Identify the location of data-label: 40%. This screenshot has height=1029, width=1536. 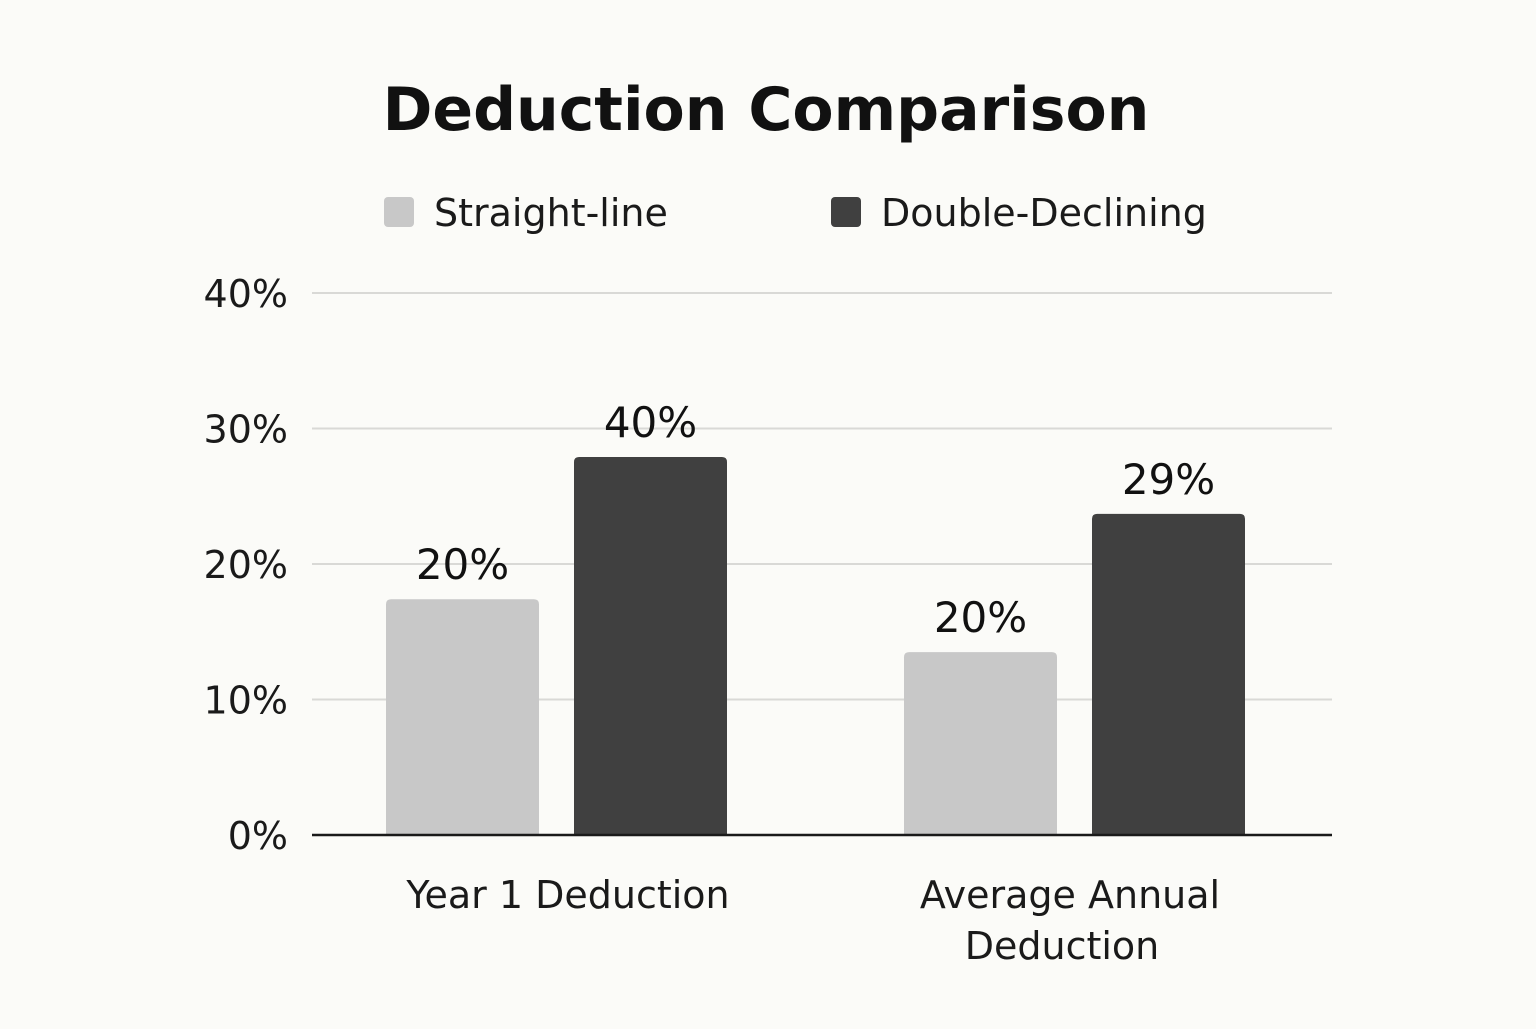
(650, 422).